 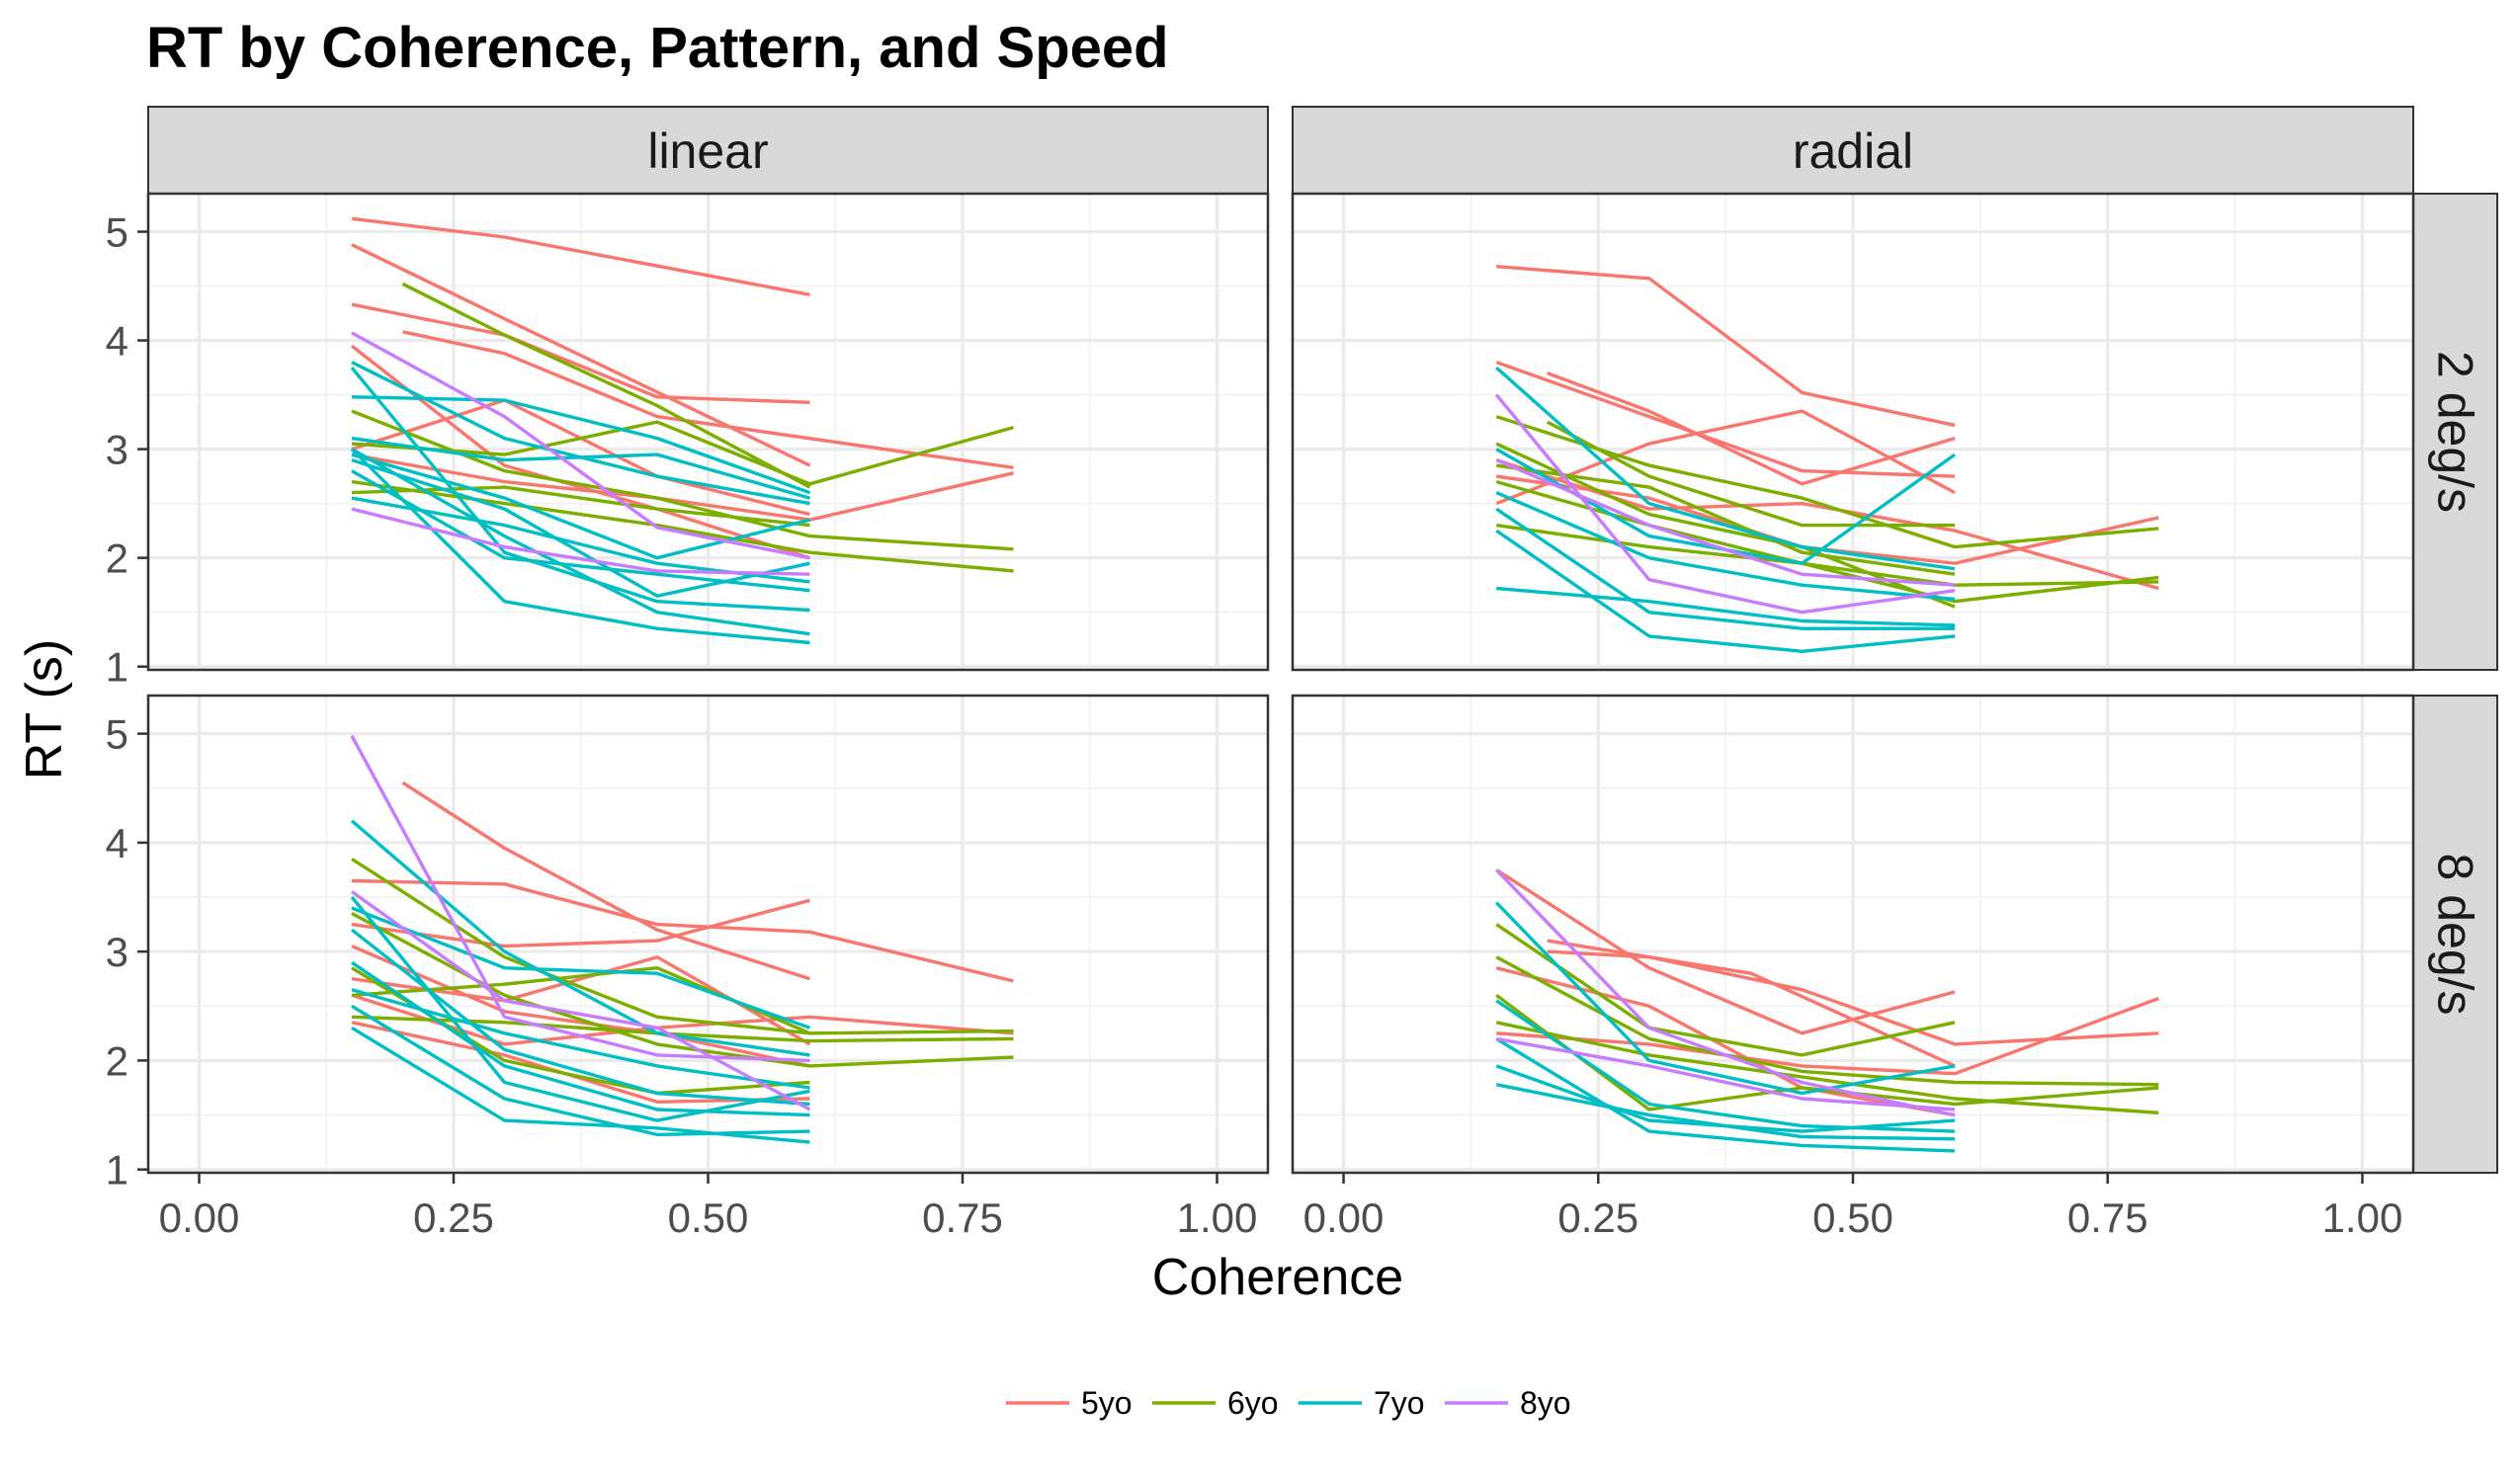 What do you see at coordinates (1362, 1403) in the screenshot?
I see `legend-item-7yo: 7yo` at bounding box center [1362, 1403].